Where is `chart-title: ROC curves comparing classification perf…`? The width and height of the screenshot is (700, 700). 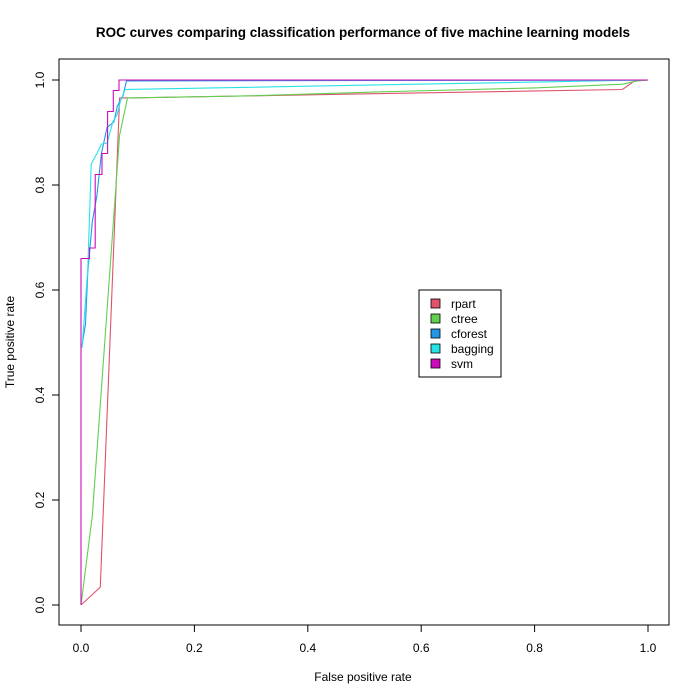
chart-title: ROC curves comparing classification perf… is located at coordinates (363, 32).